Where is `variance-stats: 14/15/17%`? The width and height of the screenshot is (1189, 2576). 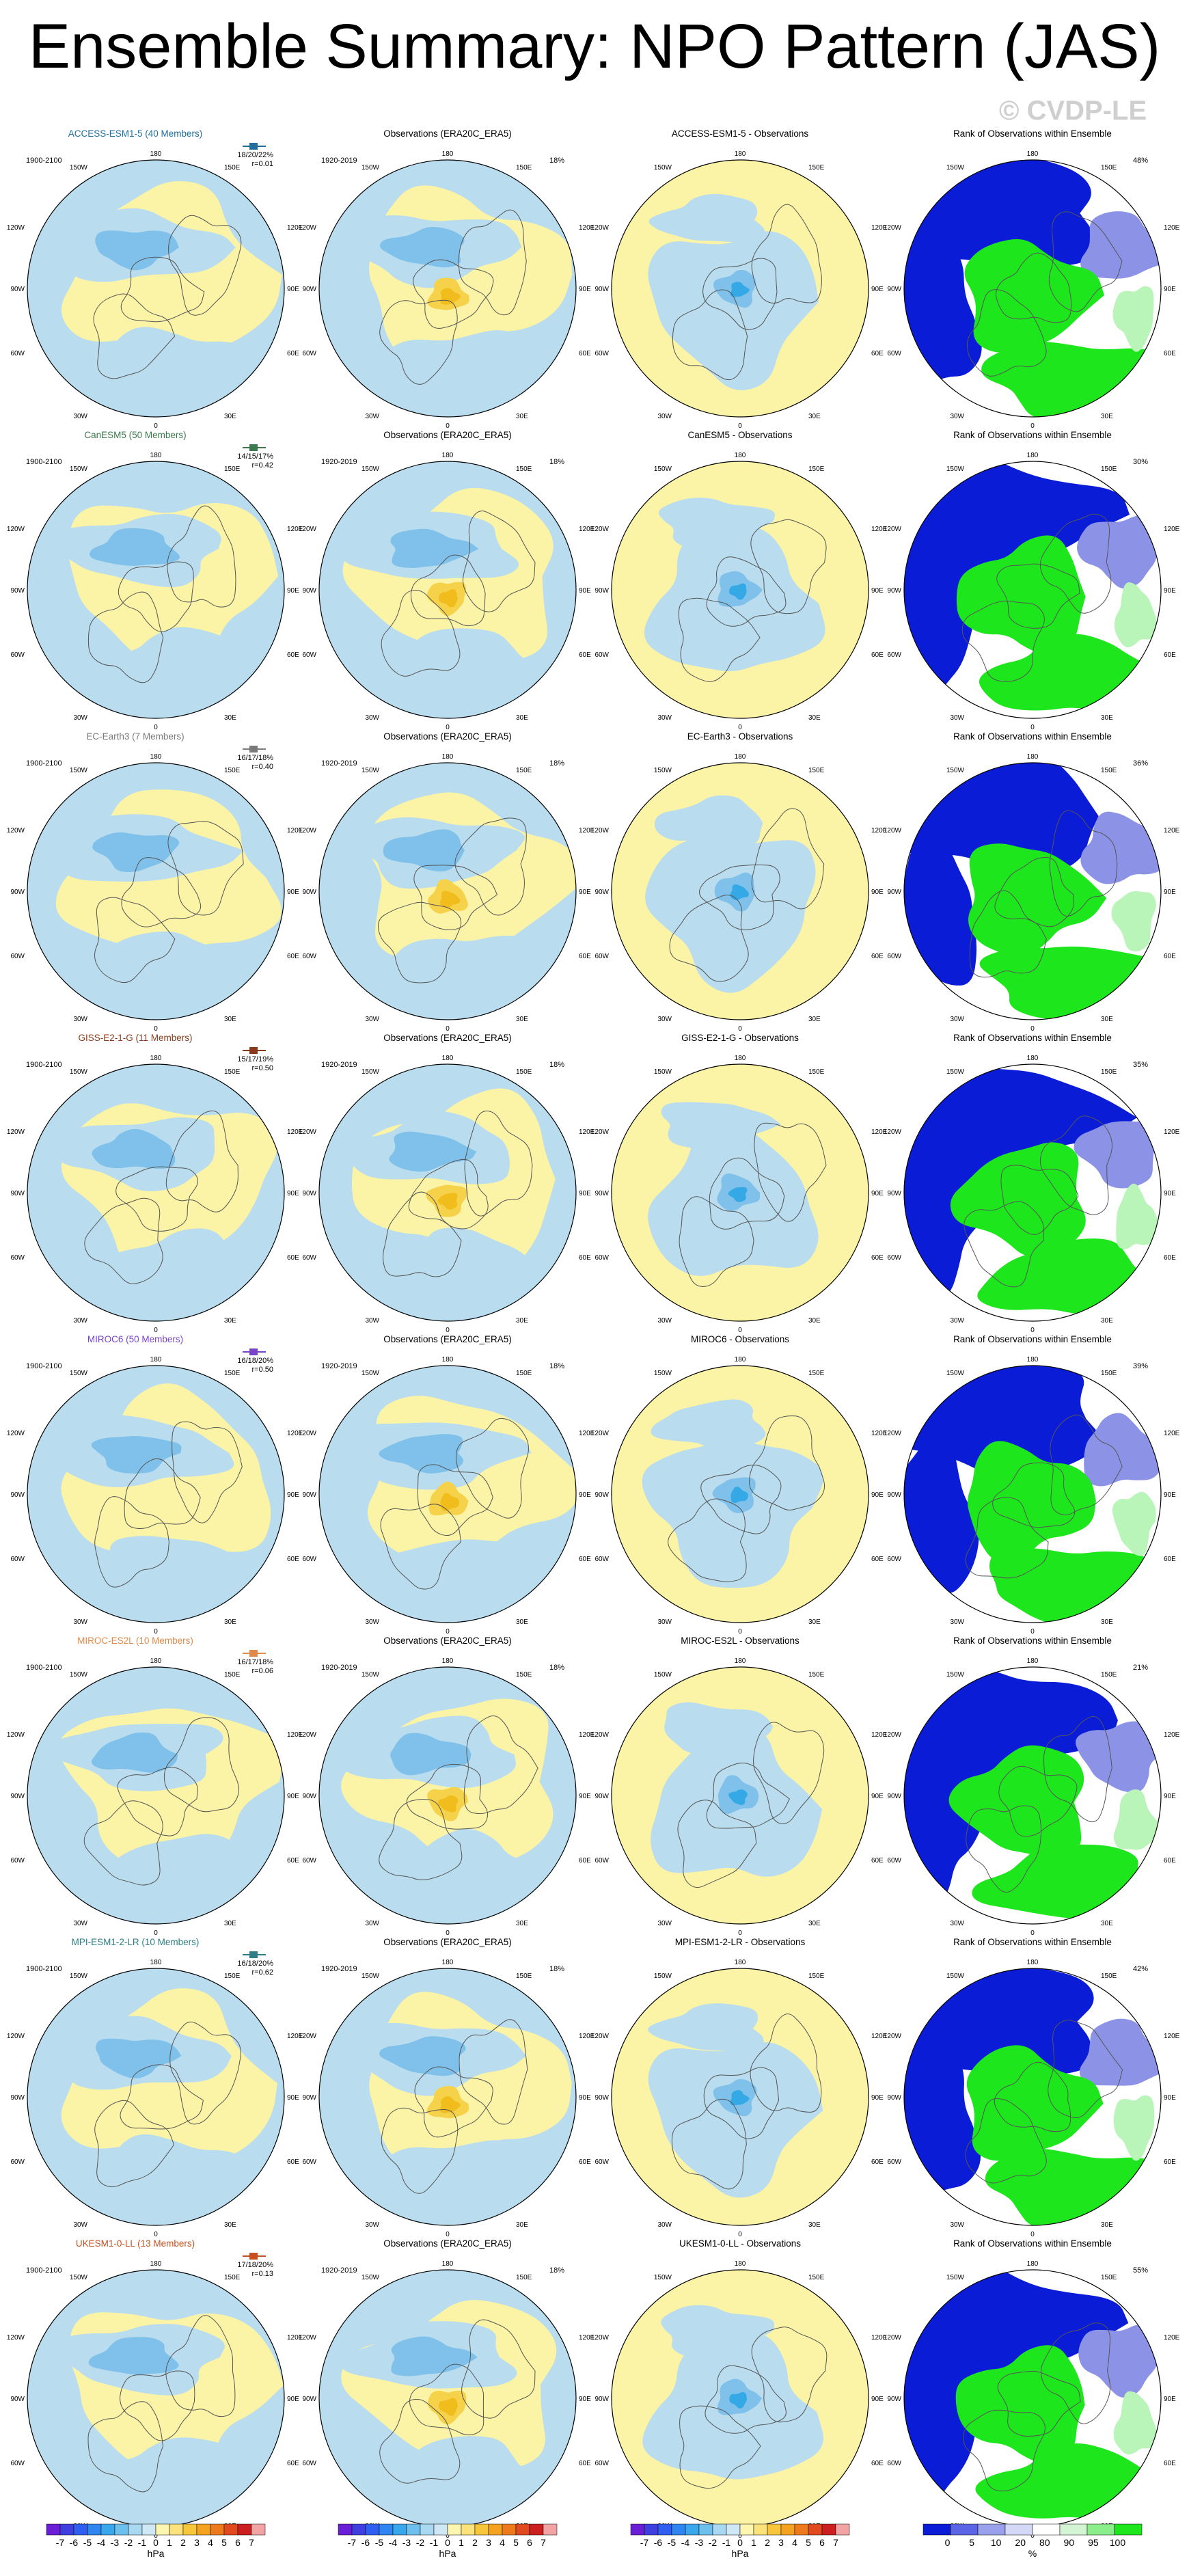 variance-stats: 14/15/17% is located at coordinates (255, 457).